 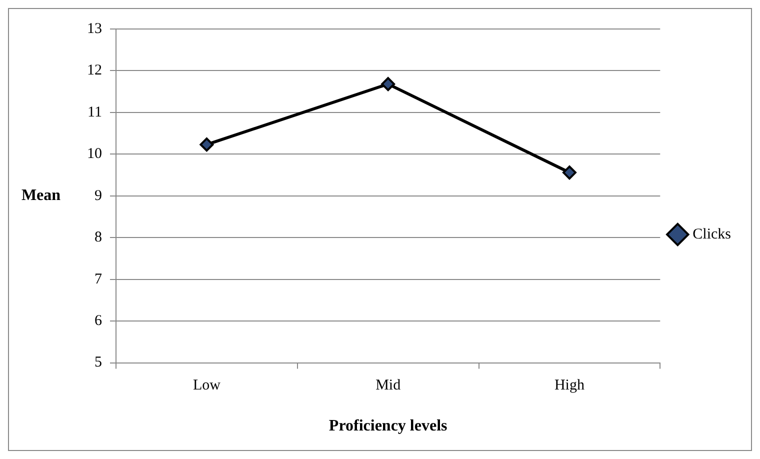 I want to click on y-tick-label: 12, so click(x=94, y=70).